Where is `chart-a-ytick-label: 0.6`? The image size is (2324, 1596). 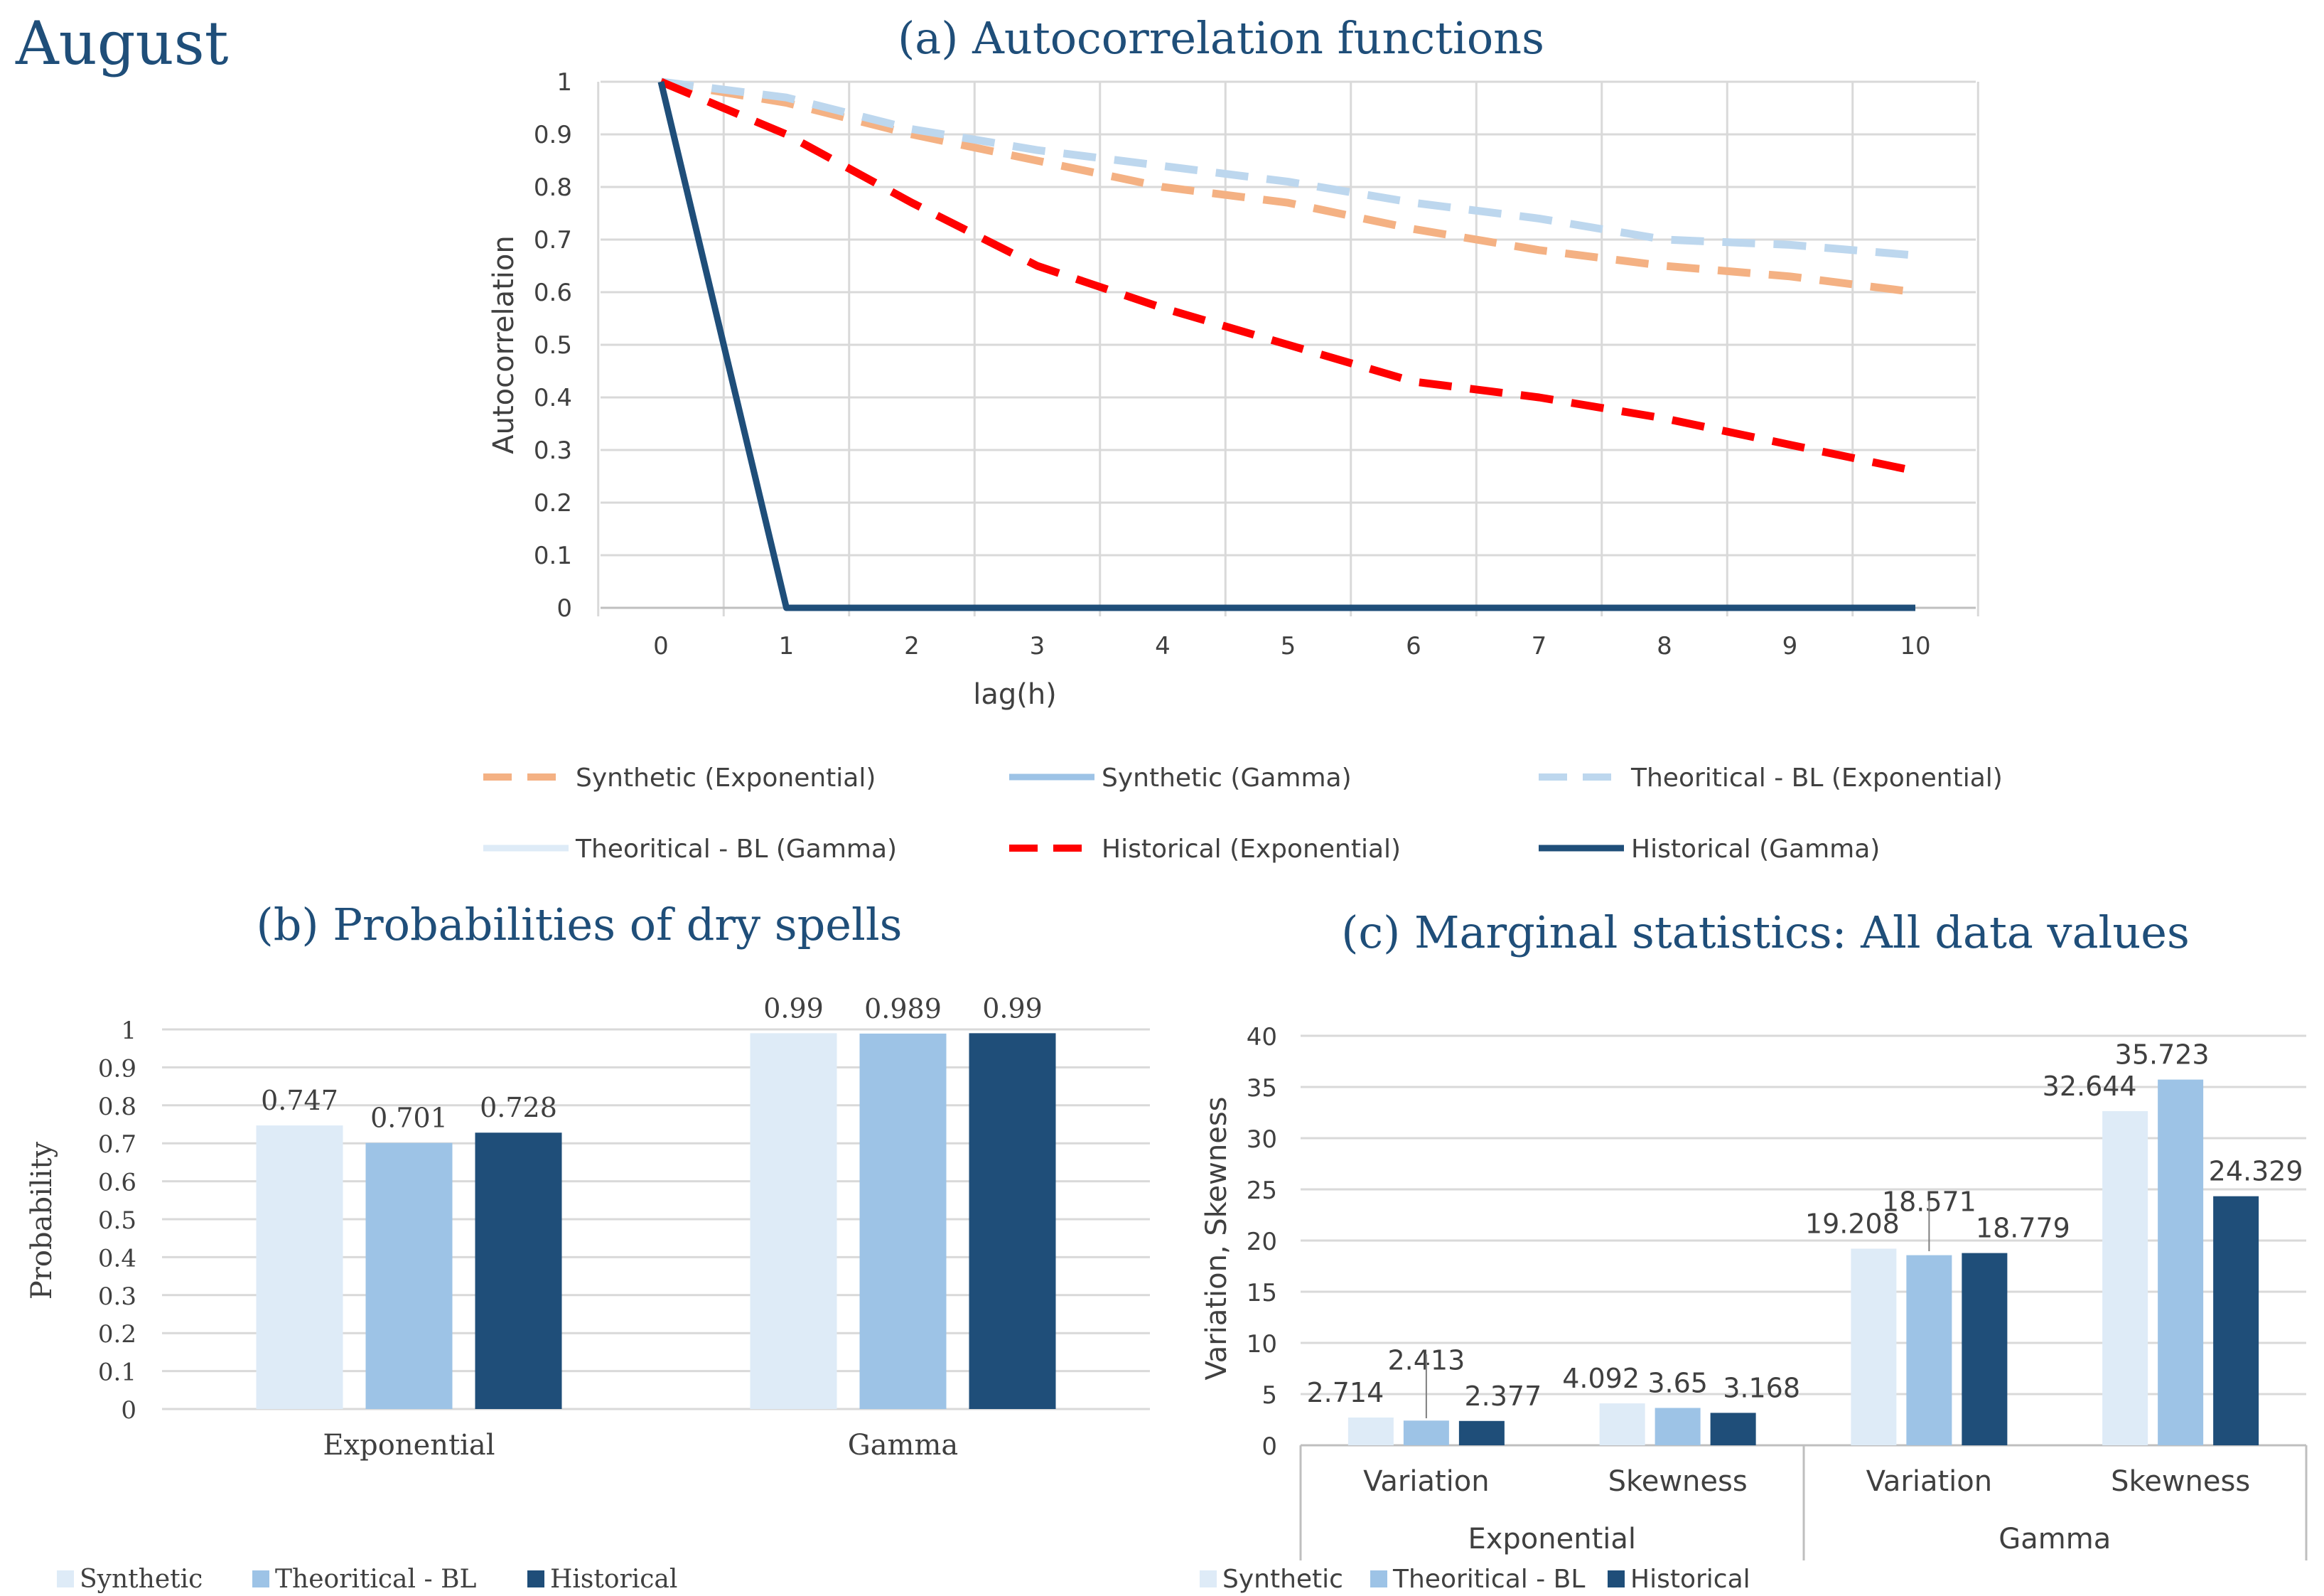 chart-a-ytick-label: 0.6 is located at coordinates (553, 293).